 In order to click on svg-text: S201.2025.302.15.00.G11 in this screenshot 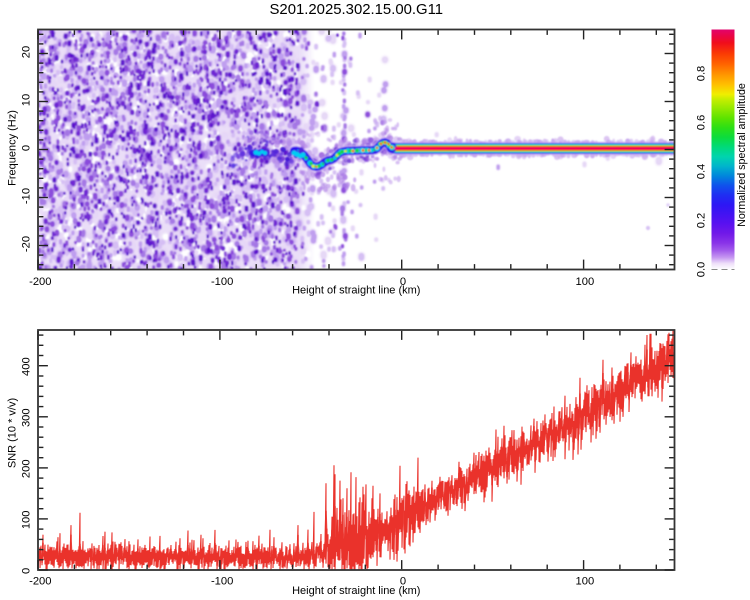, I will do `click(356, 10)`.